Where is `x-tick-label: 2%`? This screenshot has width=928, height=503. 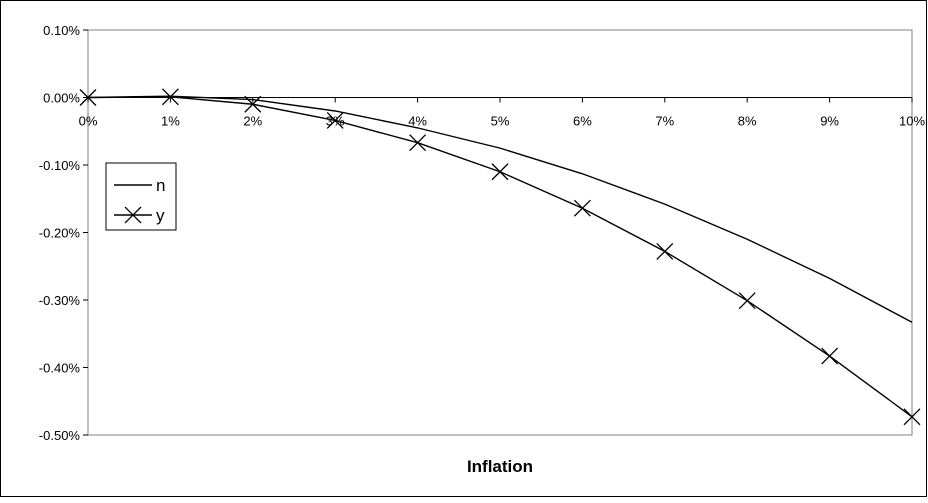
x-tick-label: 2% is located at coordinates (252, 121).